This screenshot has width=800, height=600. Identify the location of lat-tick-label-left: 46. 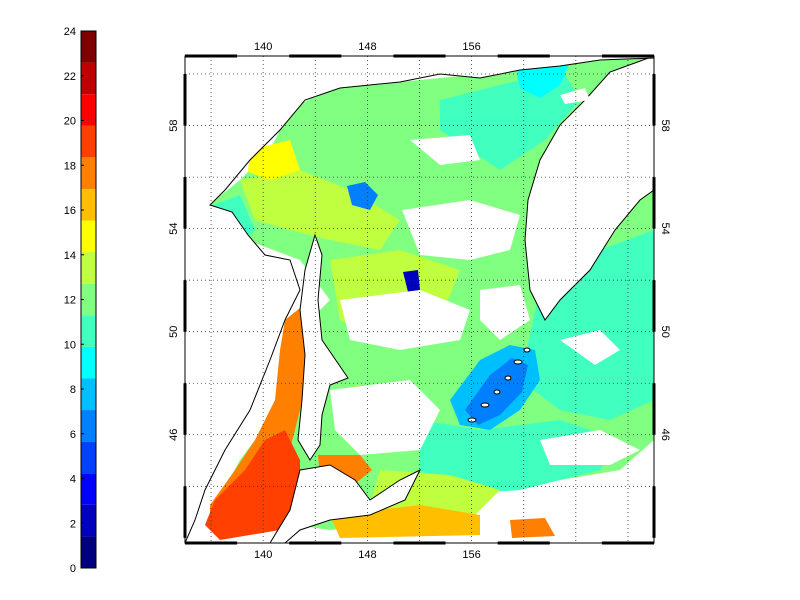
(174, 435).